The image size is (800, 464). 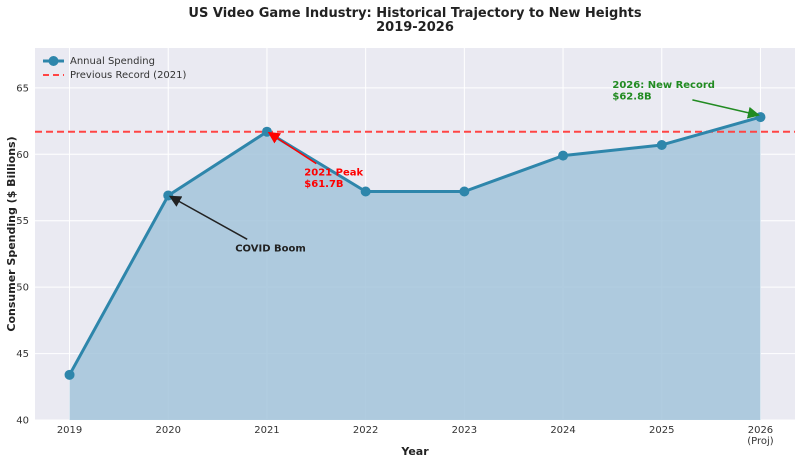 What do you see at coordinates (760, 430) in the screenshot?
I see `x-tick-label: 2026` at bounding box center [760, 430].